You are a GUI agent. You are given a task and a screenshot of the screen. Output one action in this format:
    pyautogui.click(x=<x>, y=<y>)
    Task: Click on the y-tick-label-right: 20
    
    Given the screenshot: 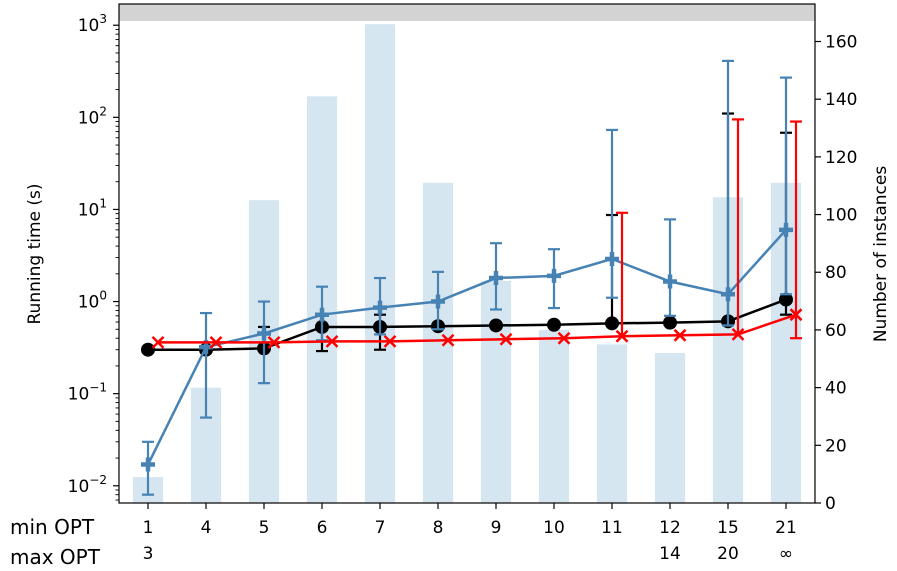 What is the action you would take?
    pyautogui.click(x=836, y=446)
    